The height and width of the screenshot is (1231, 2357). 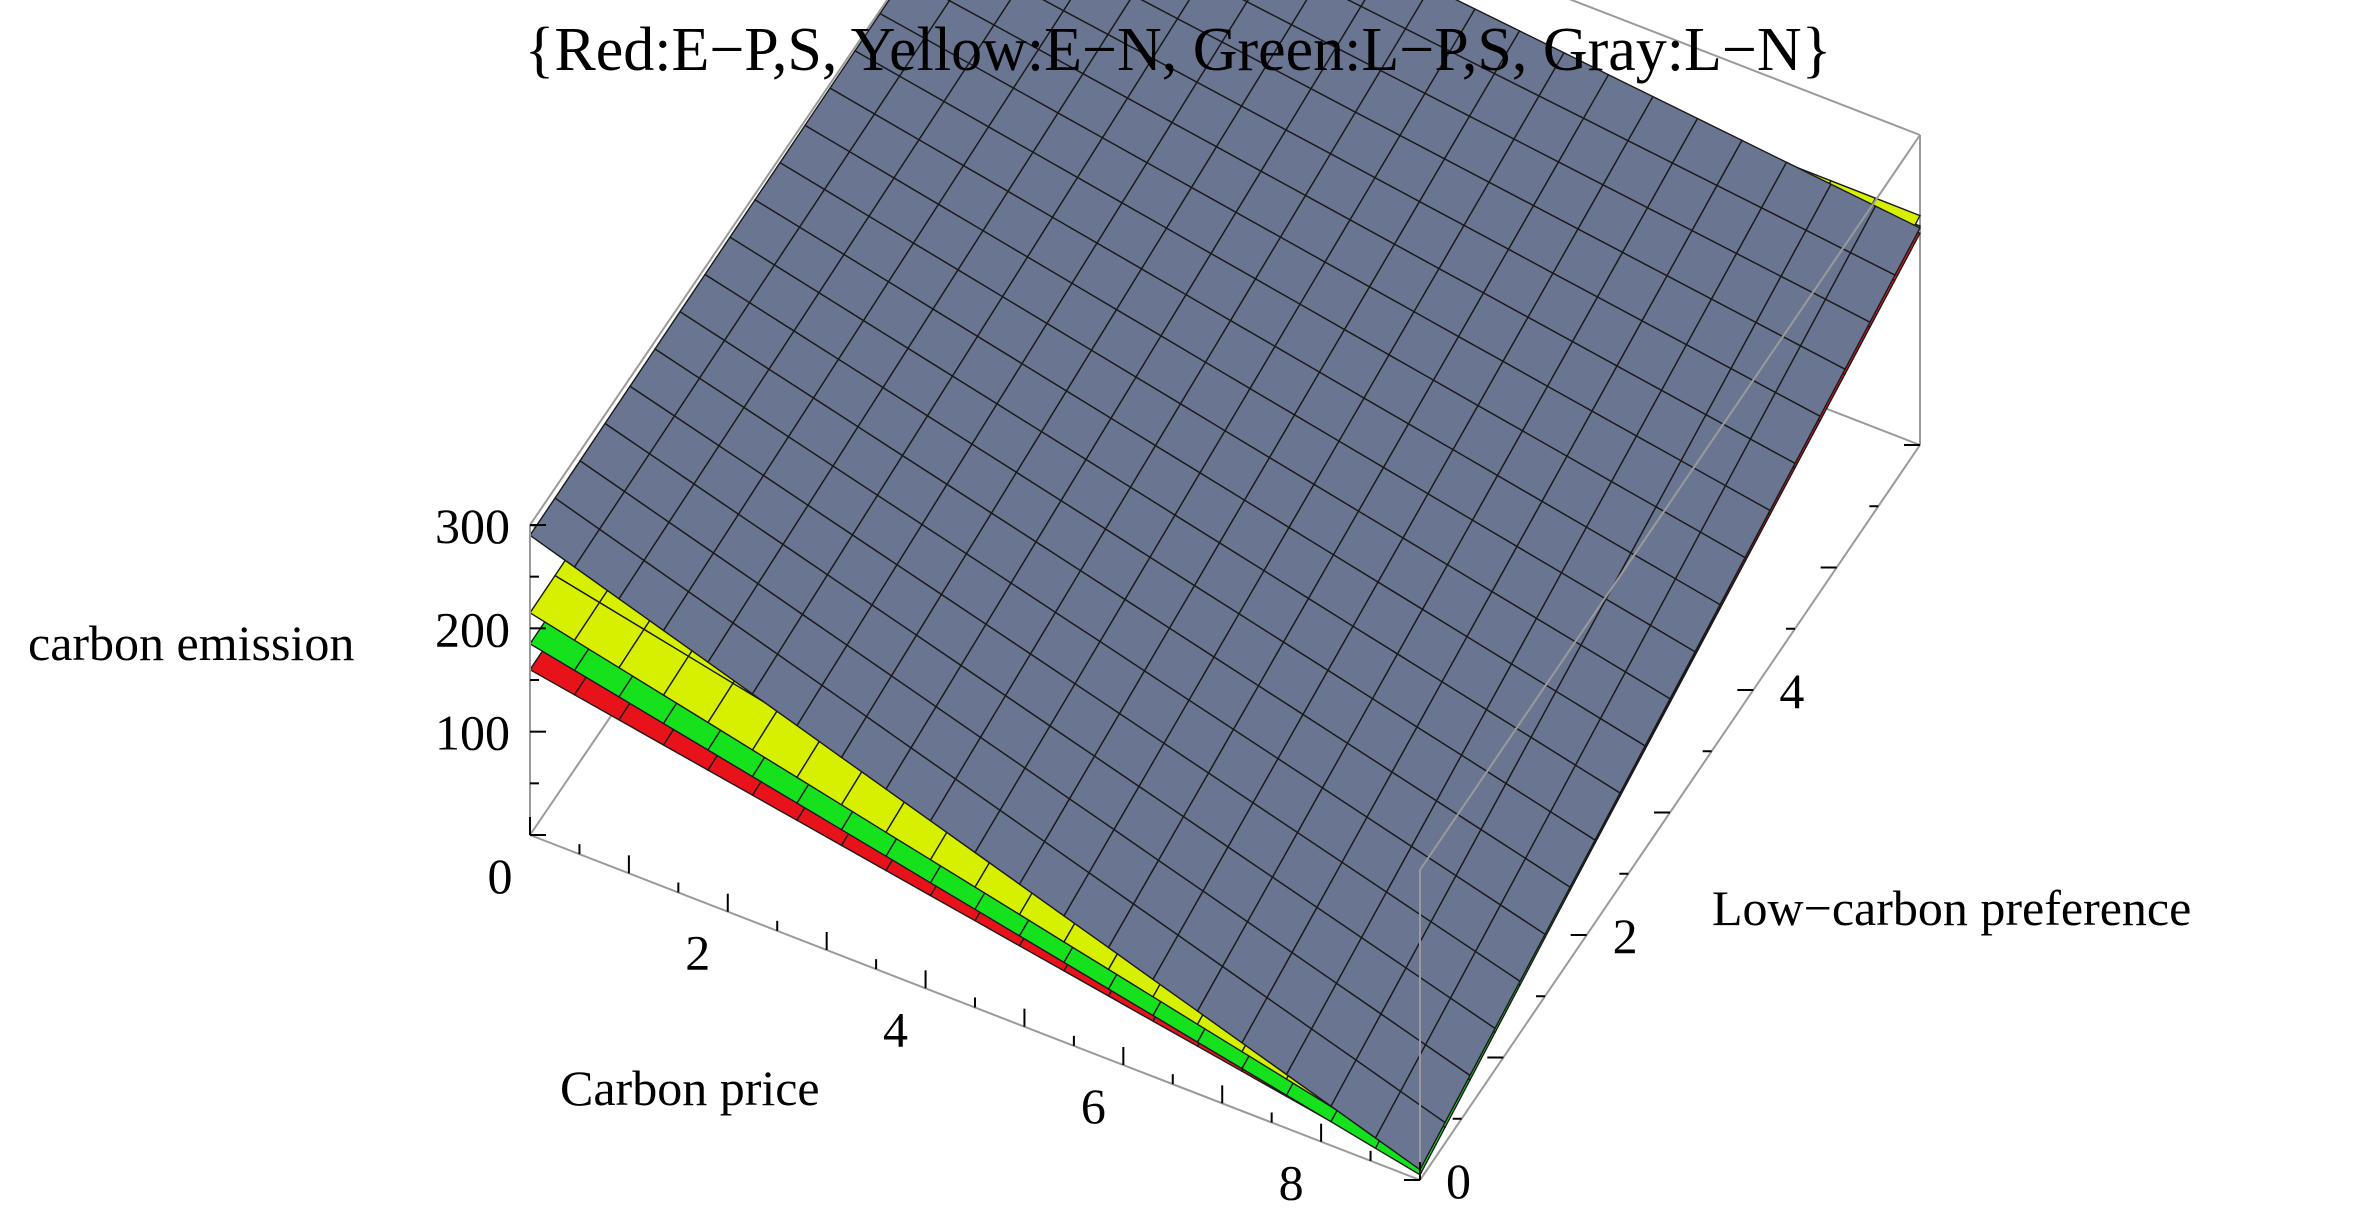 What do you see at coordinates (895, 1029) in the screenshot?
I see `x-tick-label: 4` at bounding box center [895, 1029].